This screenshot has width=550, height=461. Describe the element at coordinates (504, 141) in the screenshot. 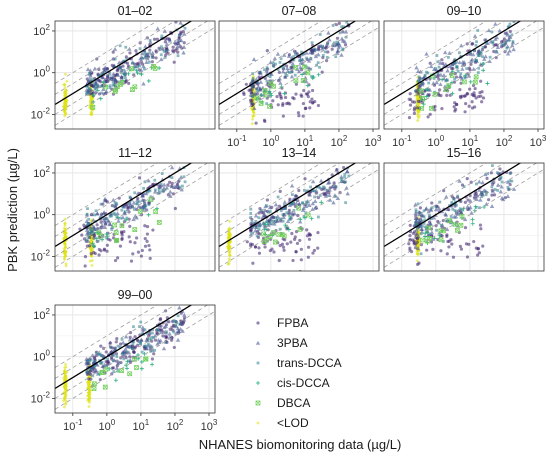

I see `x-tick-label: 10²` at that location.